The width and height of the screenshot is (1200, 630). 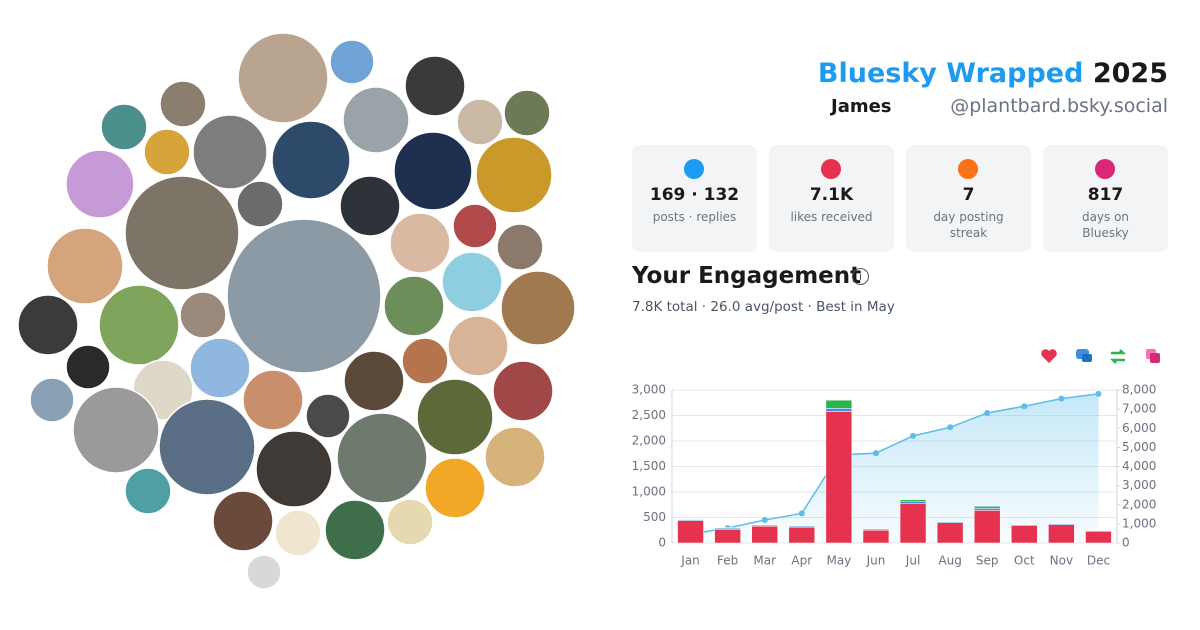 I want to click on stat-label: posts · replies, so click(x=694, y=217).